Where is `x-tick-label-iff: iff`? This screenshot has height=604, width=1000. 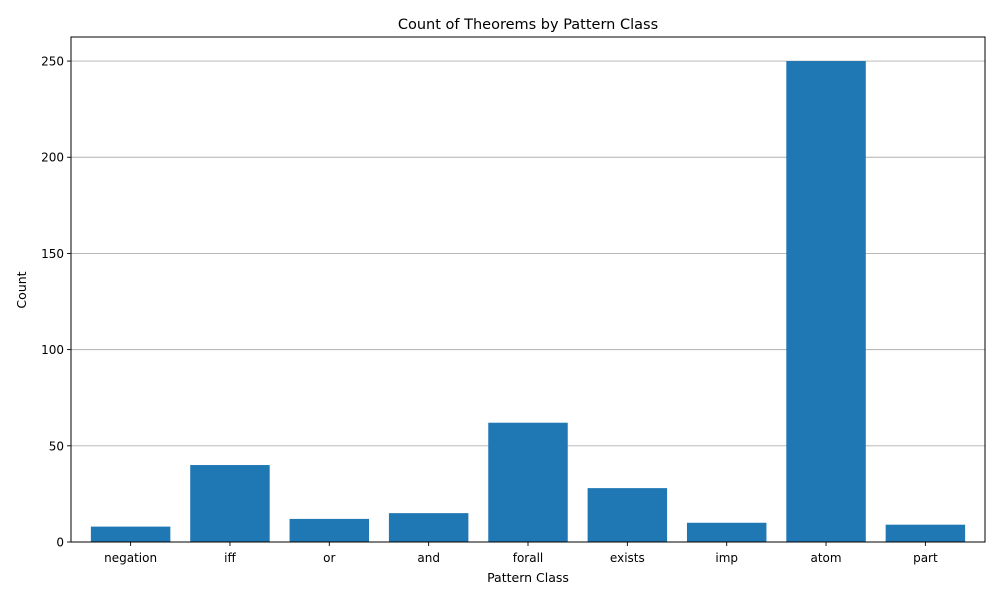 x-tick-label-iff: iff is located at coordinates (230, 558).